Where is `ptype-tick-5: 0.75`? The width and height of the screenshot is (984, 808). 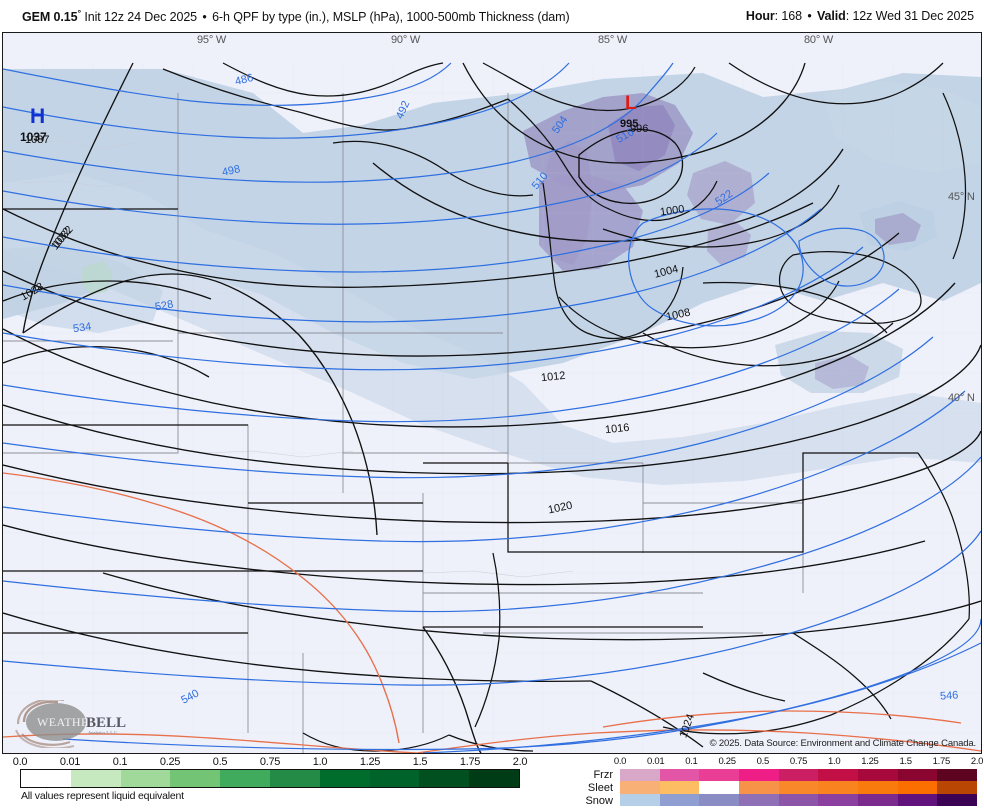 ptype-tick-5: 0.75 is located at coordinates (798, 761).